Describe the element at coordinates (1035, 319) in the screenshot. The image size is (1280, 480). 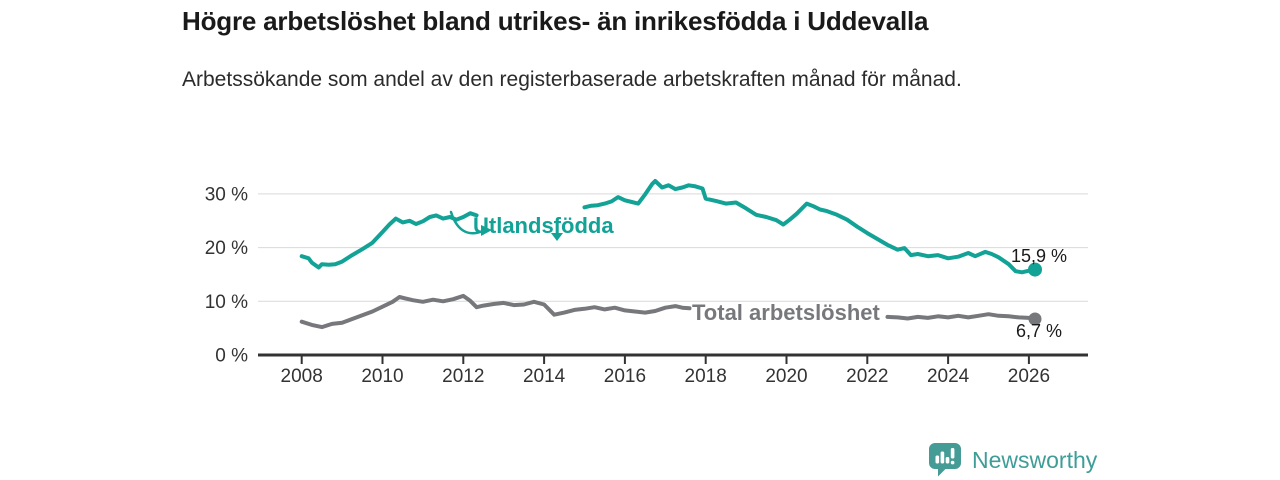
I see `end-dot-total` at that location.